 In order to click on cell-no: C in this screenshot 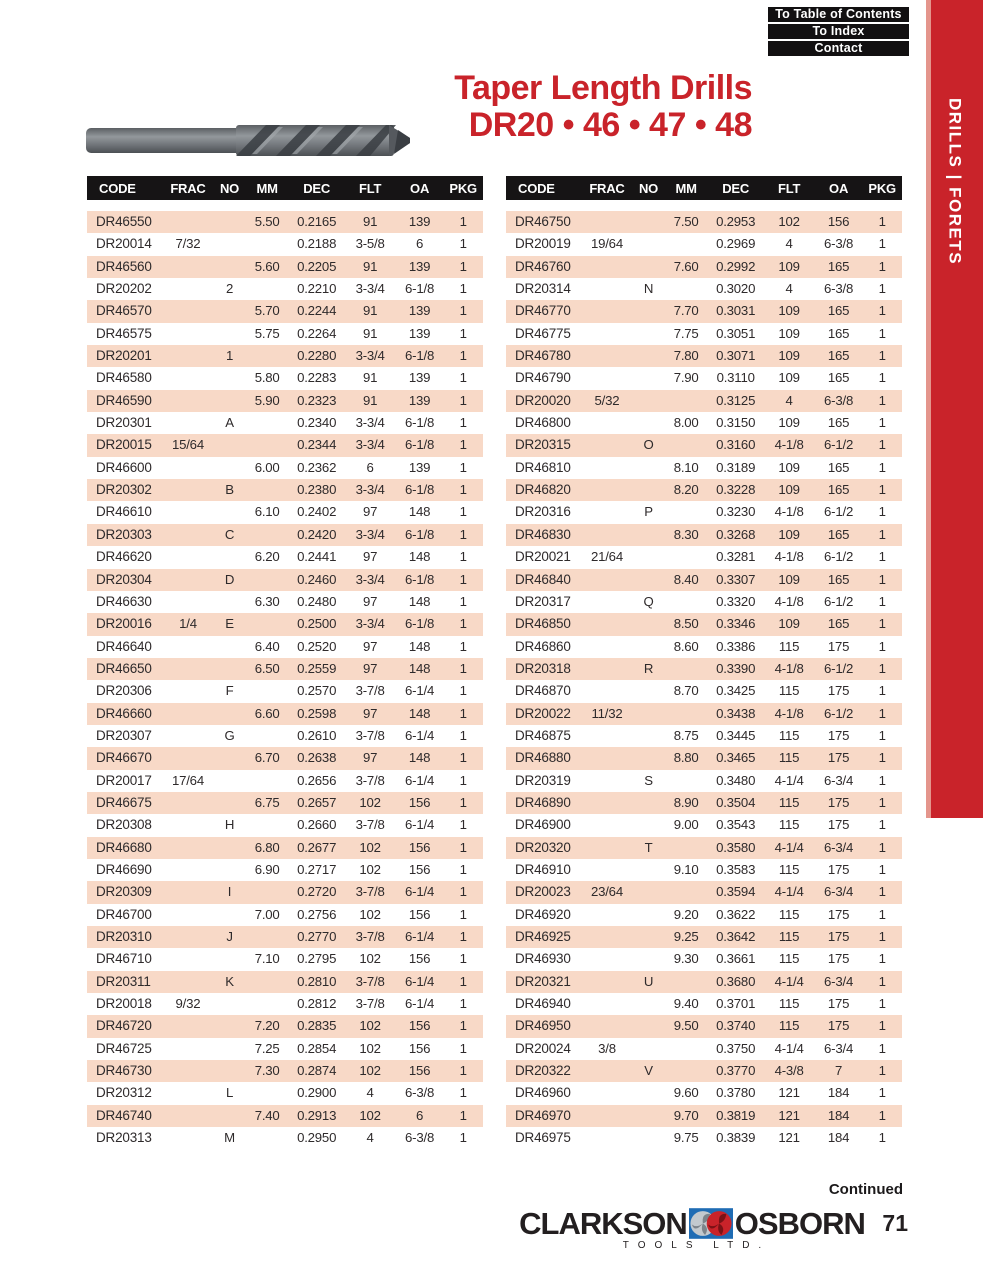, I will do `click(229, 534)`.